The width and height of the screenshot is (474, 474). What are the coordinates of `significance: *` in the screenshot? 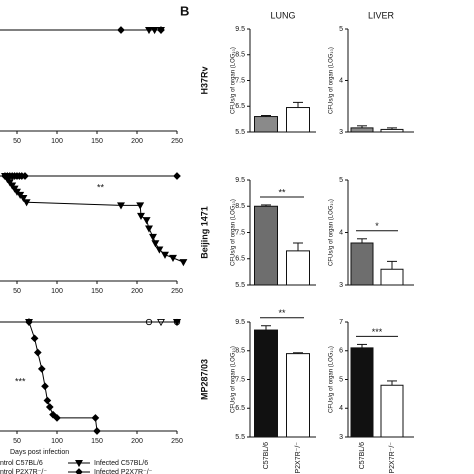 It's located at (377, 226).